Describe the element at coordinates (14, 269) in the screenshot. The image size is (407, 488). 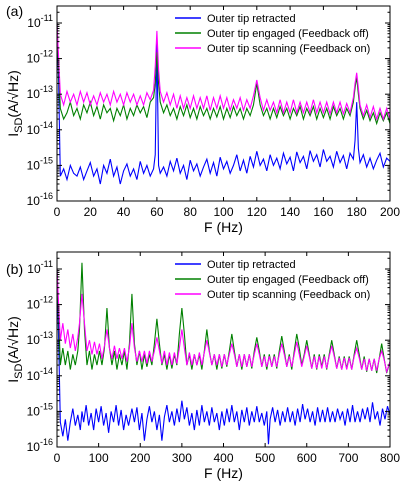
I see `panel-label: (b)` at that location.